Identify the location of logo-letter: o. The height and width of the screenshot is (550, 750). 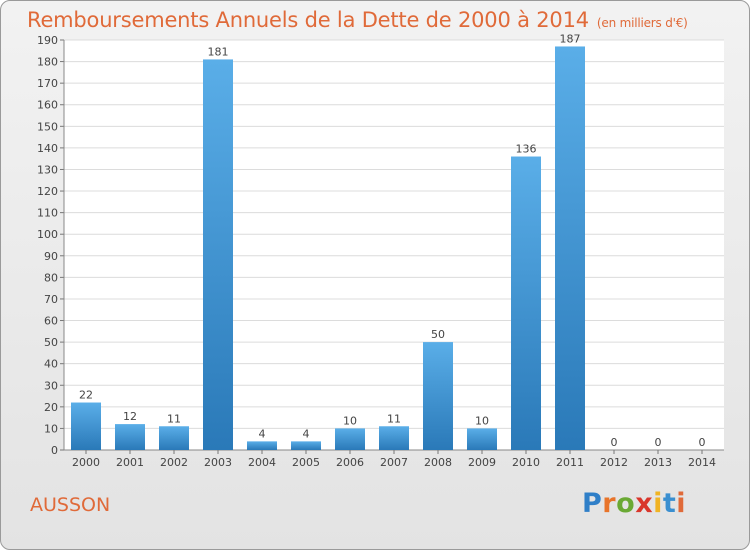
(626, 503).